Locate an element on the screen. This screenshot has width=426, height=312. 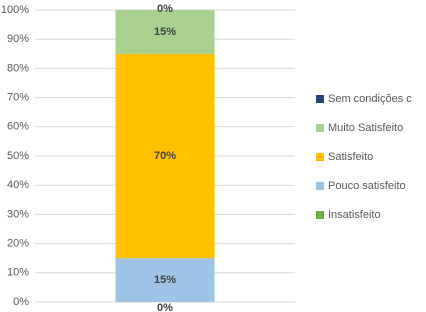
y-tick-label: 30% is located at coordinates (18, 214).